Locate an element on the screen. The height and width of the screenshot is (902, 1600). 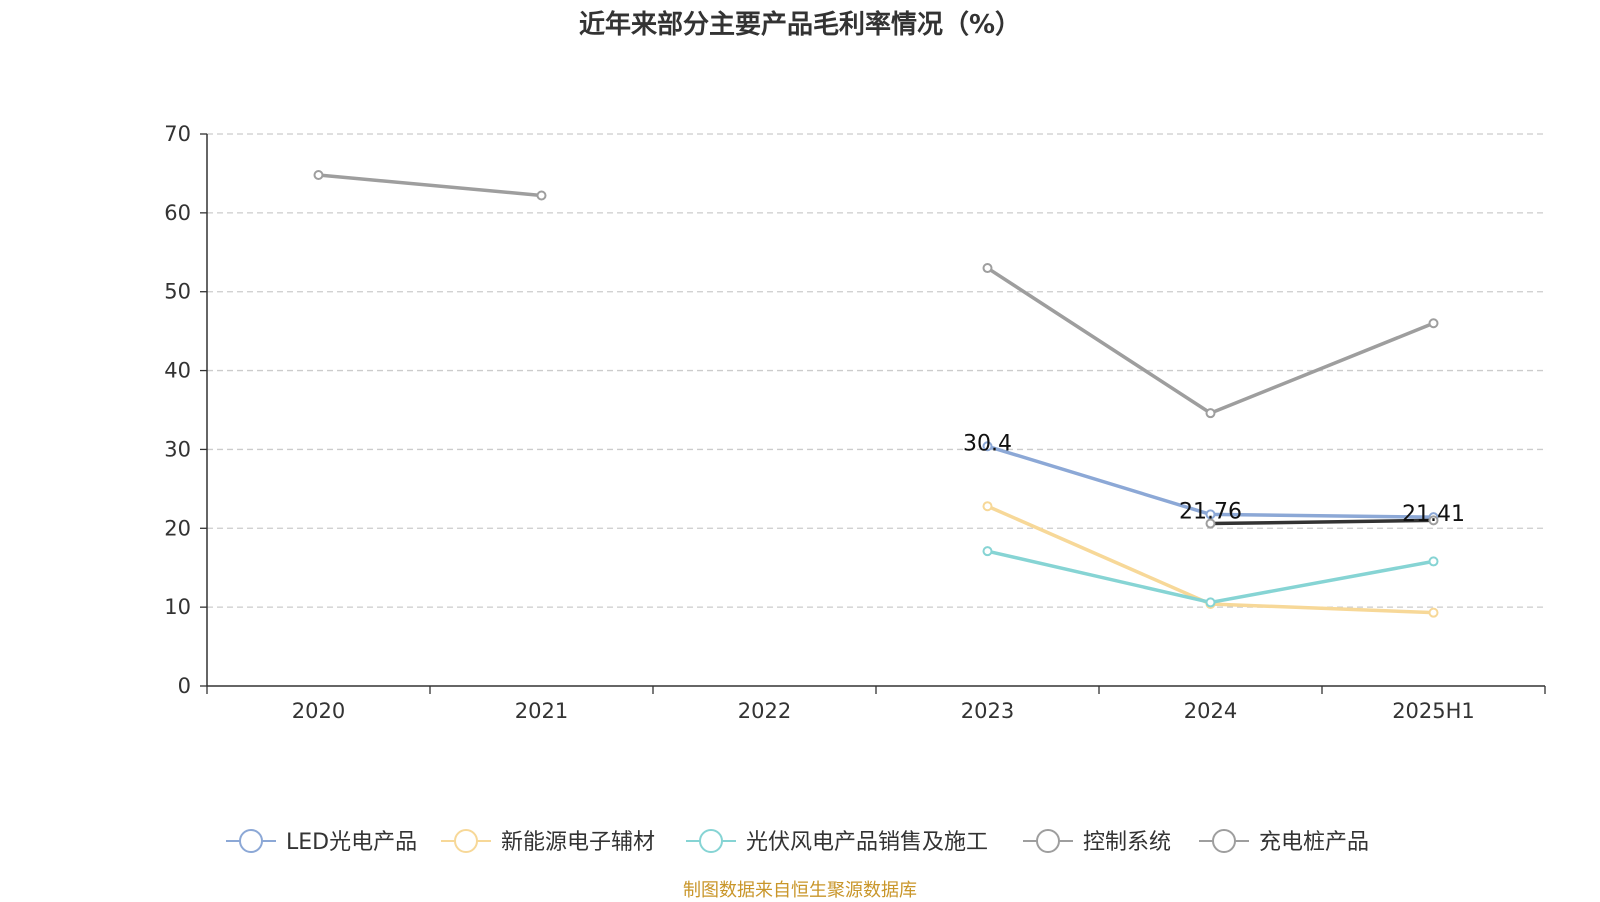
y-tick-label: 20 is located at coordinates (177, 528).